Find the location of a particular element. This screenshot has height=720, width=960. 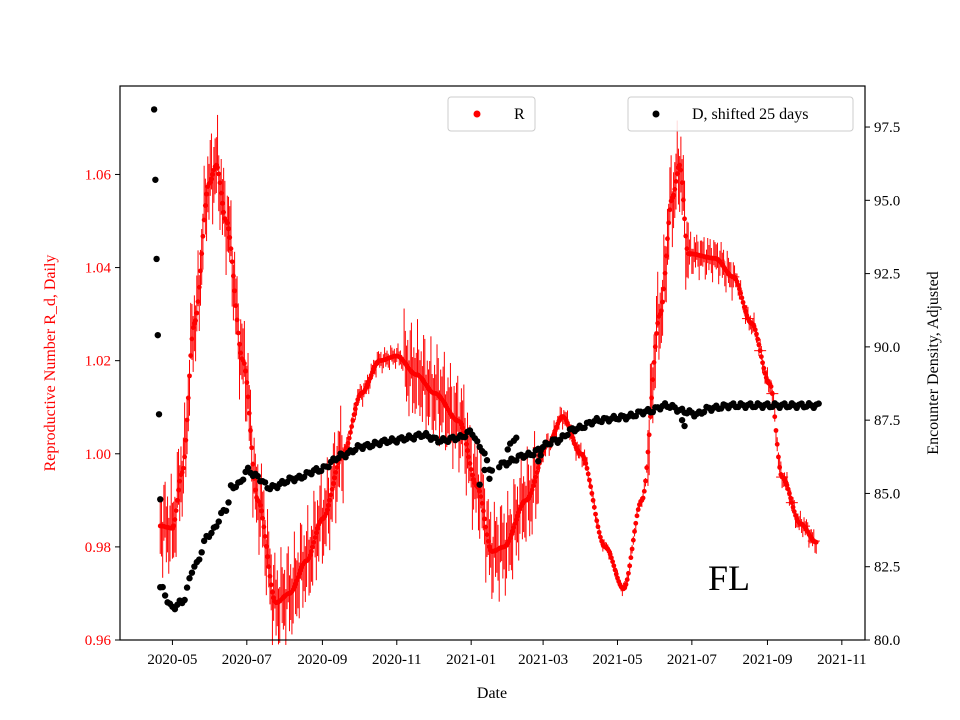

legend-d-box is located at coordinates (740, 114).